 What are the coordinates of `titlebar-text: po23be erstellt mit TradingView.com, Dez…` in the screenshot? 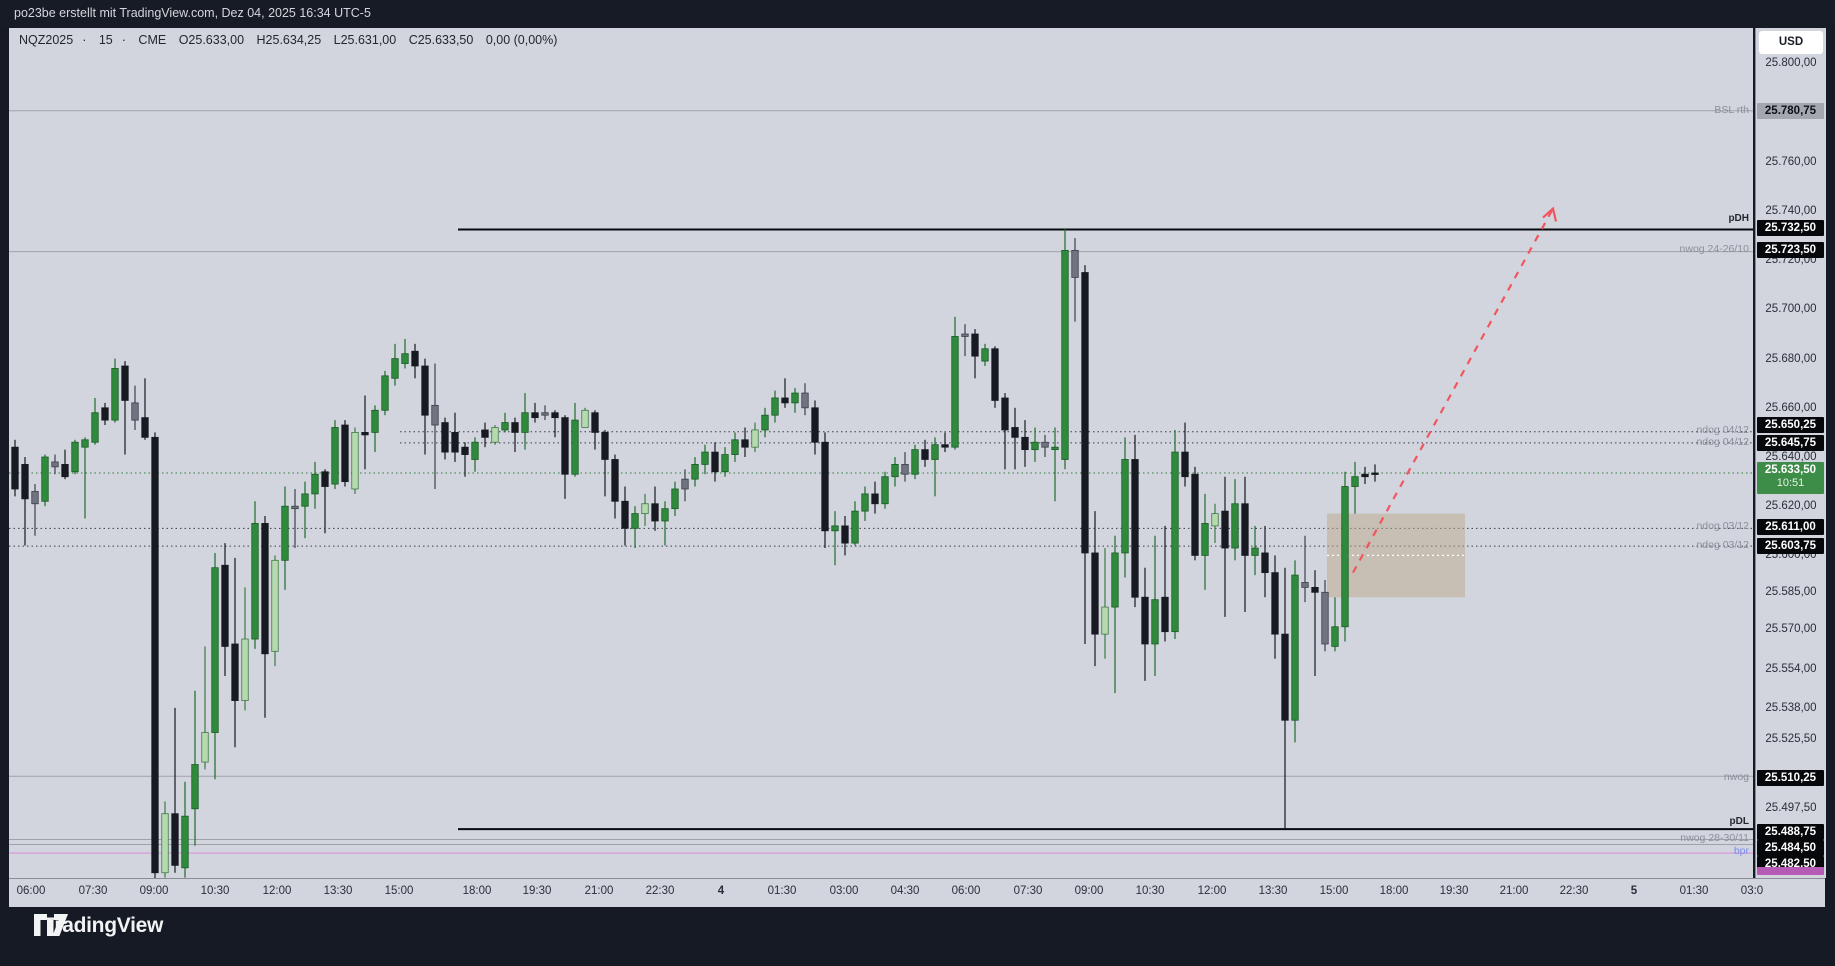 It's located at (192, 13).